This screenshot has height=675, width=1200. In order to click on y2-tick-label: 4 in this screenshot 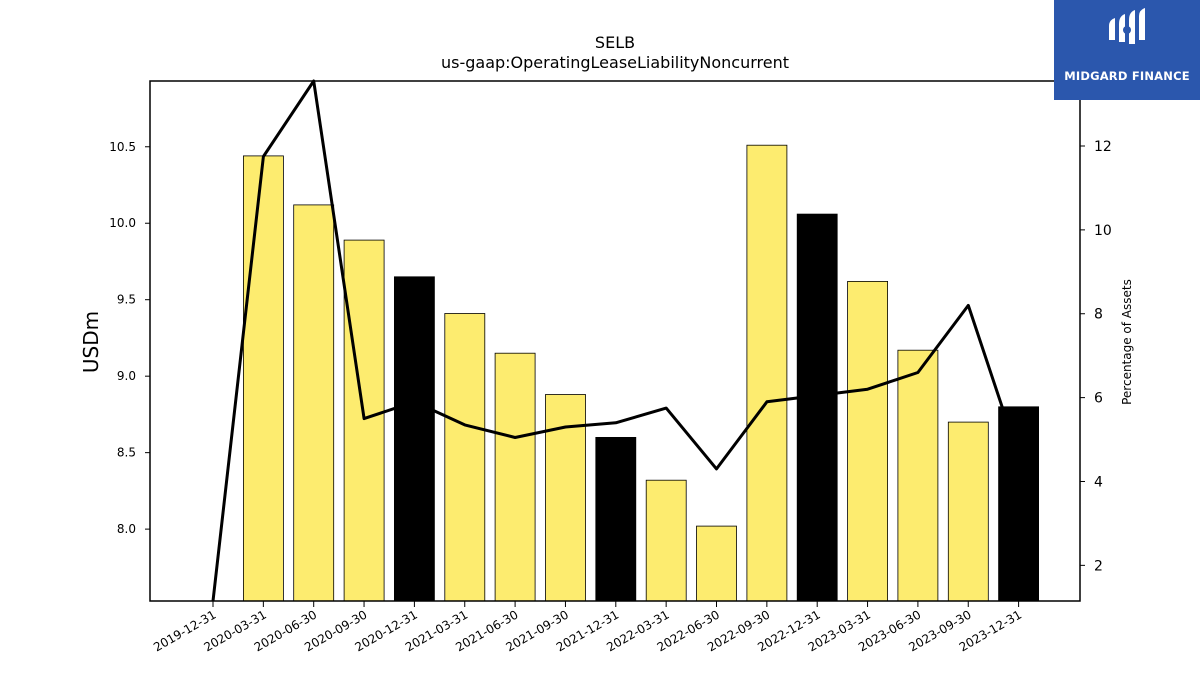, I will do `click(1098, 482)`.